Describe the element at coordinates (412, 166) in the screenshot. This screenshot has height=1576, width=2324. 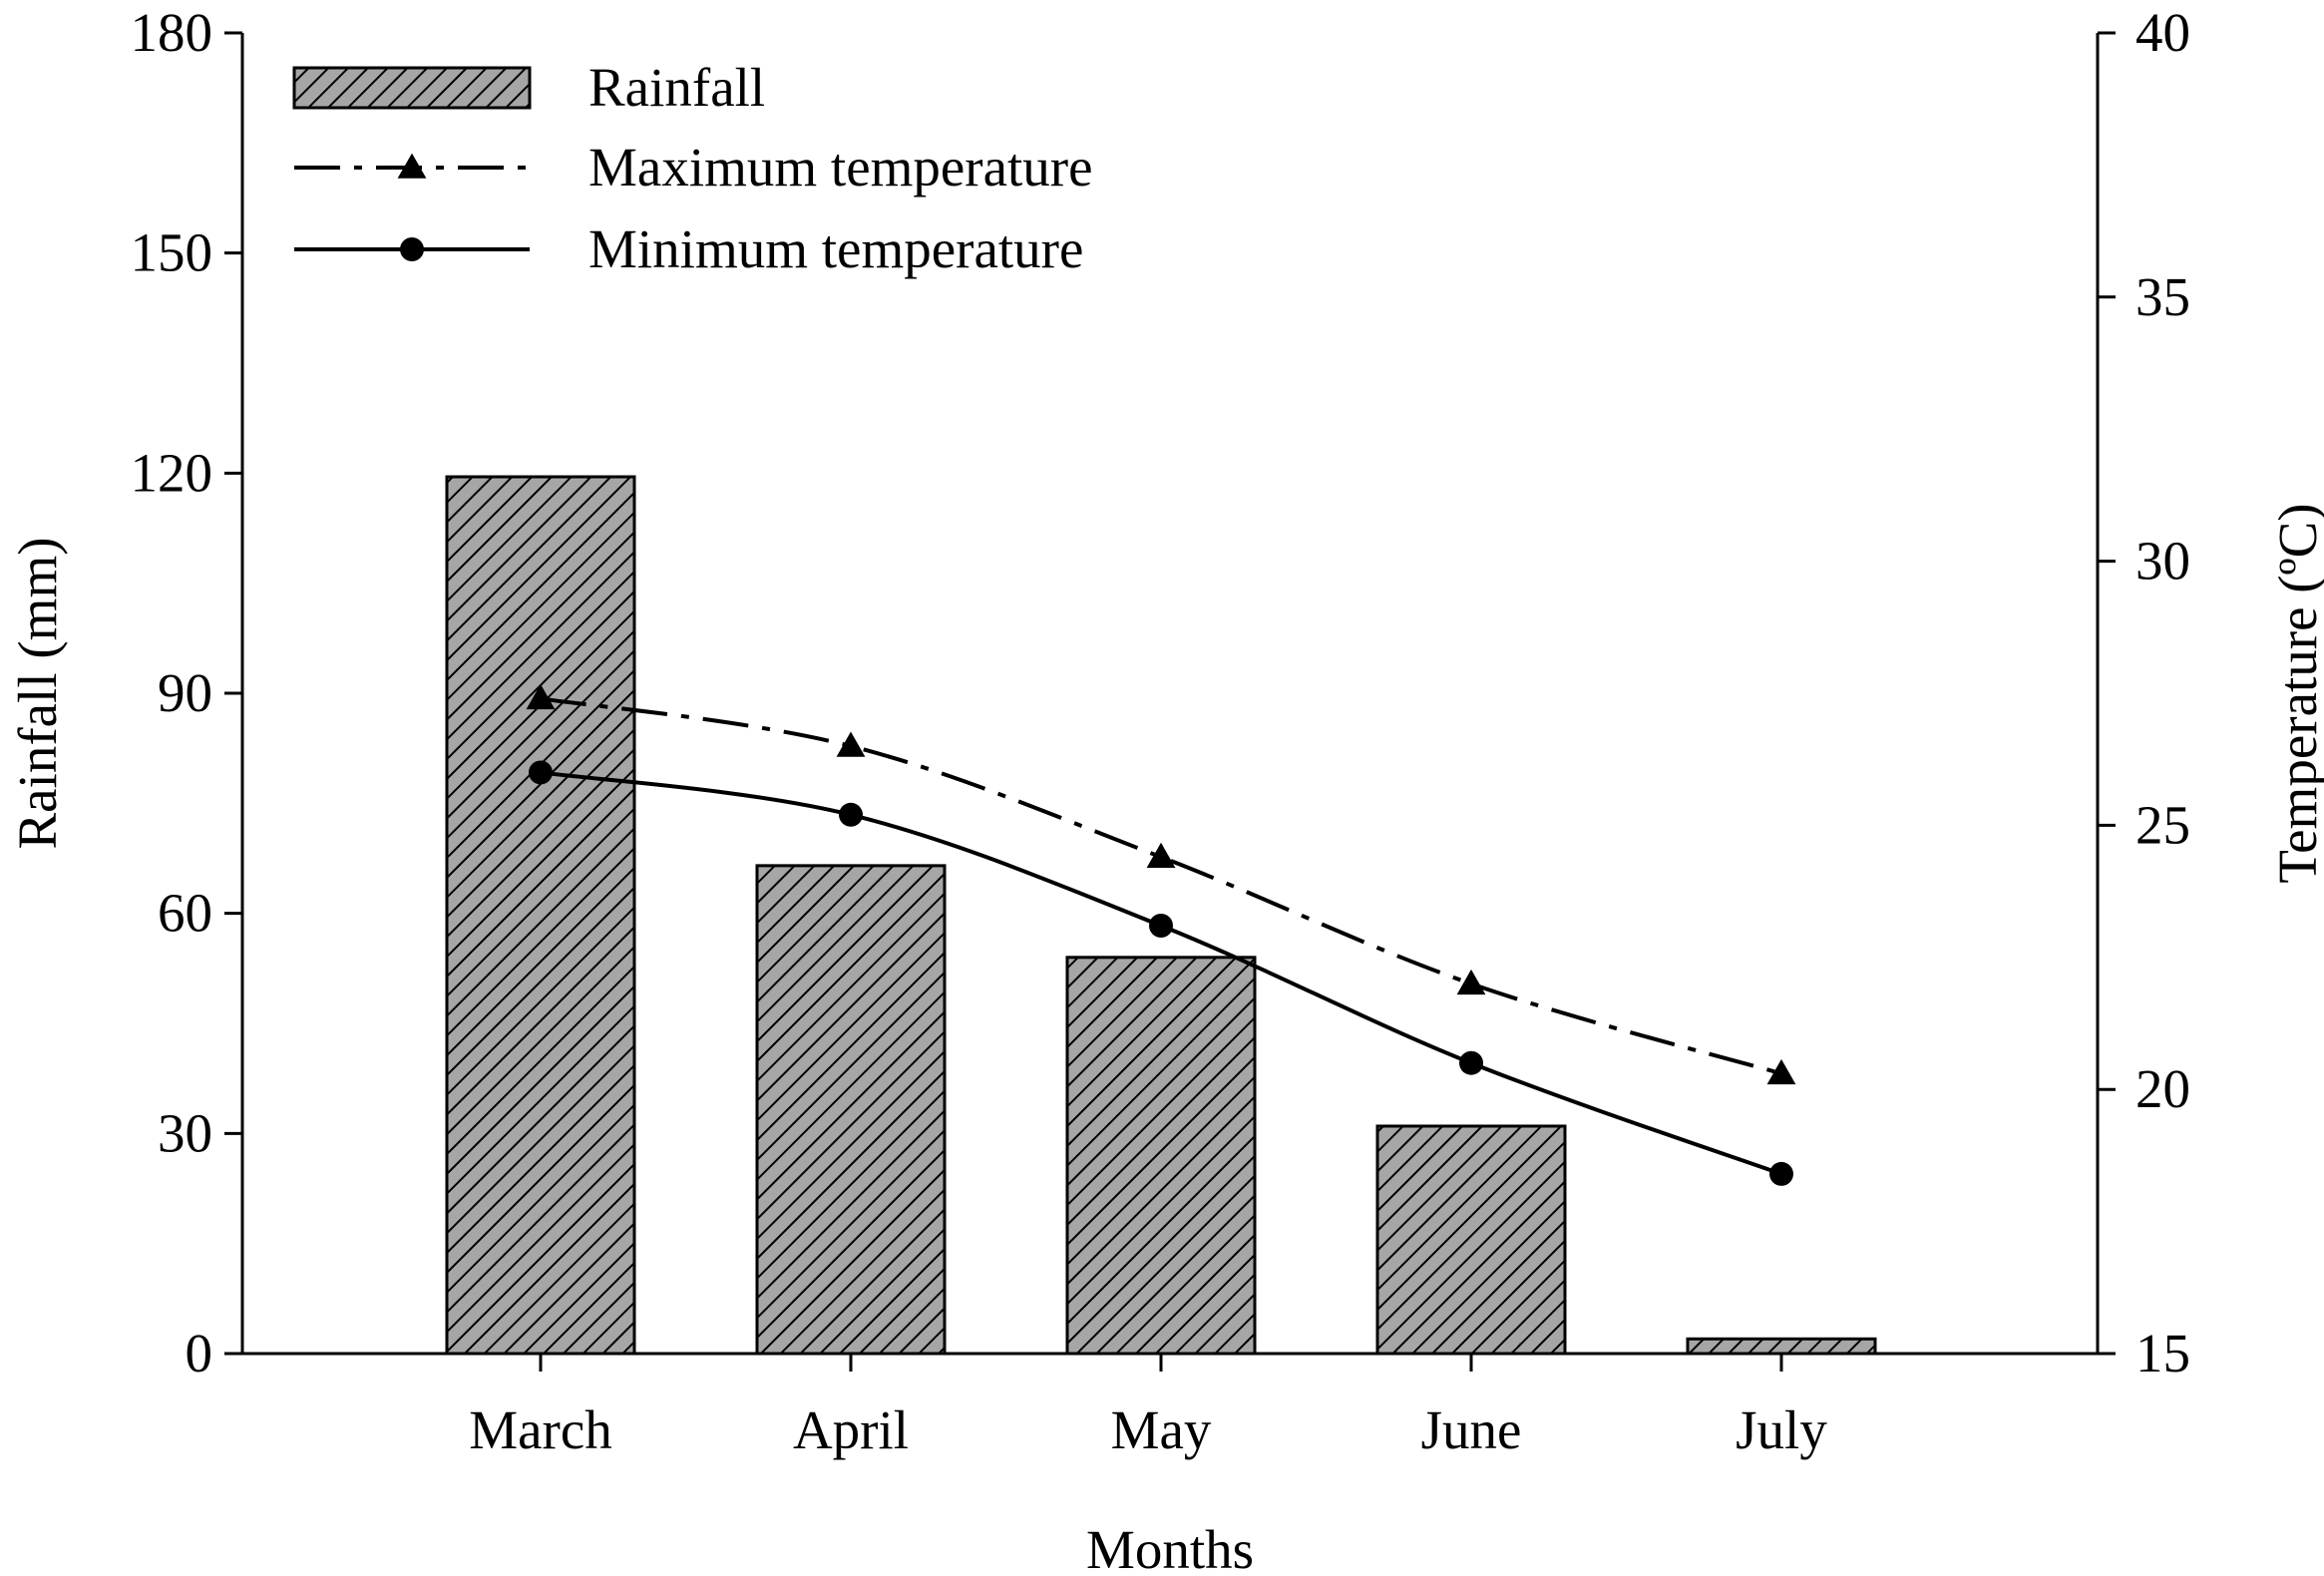
I see `legend-marker-maximum-temperature` at that location.